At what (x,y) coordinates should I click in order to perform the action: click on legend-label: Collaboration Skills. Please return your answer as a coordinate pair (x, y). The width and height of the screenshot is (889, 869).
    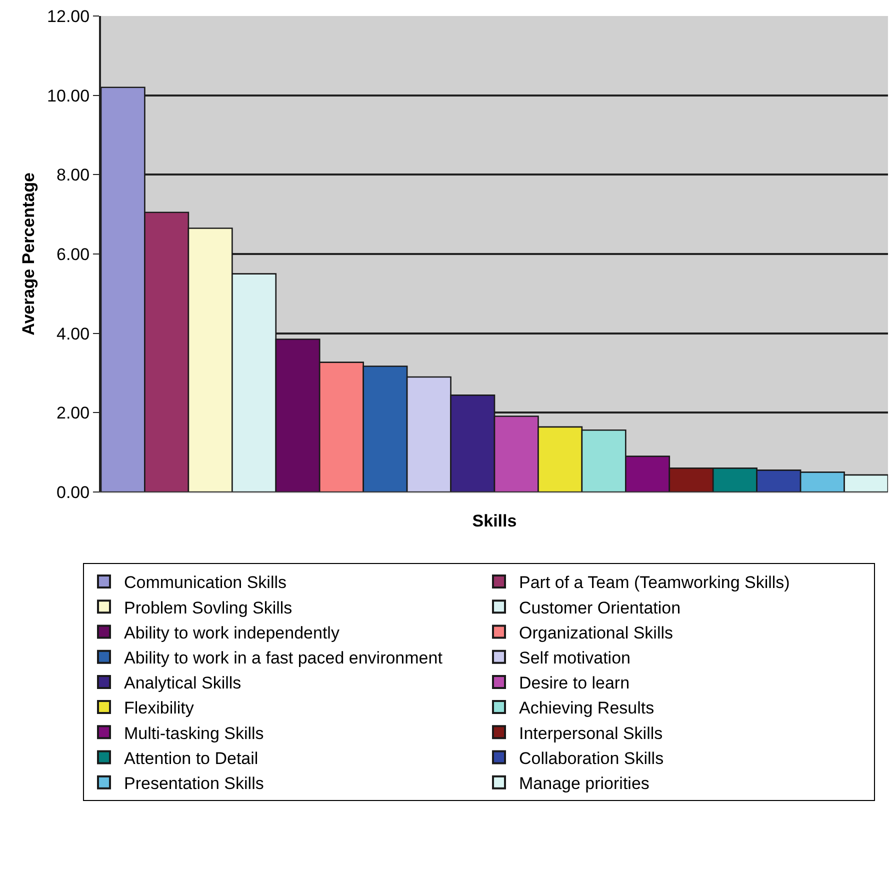
    Looking at the image, I should click on (591, 758).